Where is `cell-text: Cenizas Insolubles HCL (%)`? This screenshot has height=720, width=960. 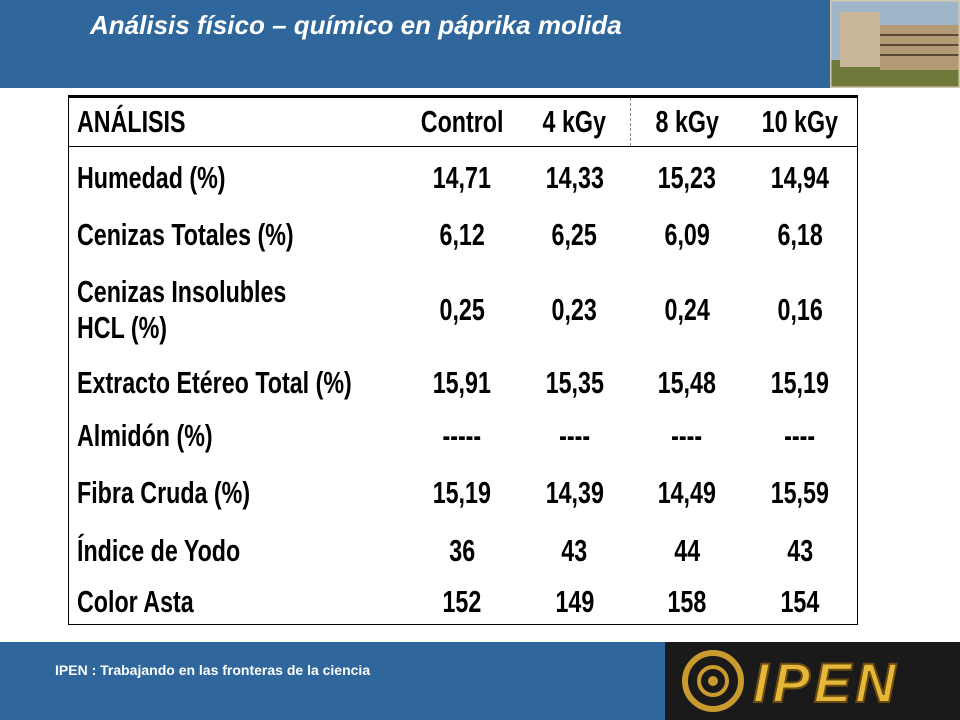 cell-text: Cenizas Insolubles HCL (%) is located at coordinates (182, 309).